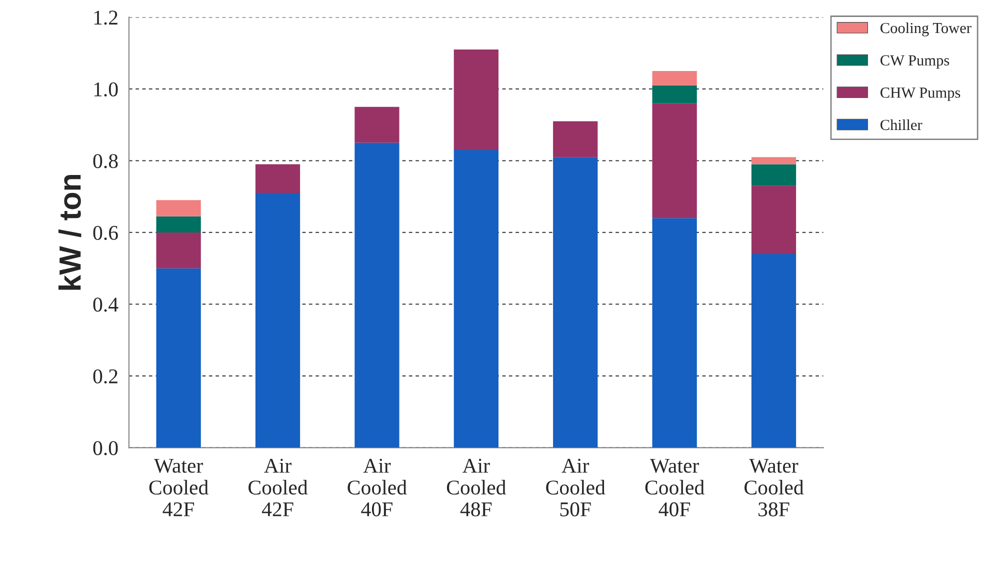 The height and width of the screenshot is (574, 992). I want to click on x-tick-label: Water Cooled 40F, so click(674, 487).